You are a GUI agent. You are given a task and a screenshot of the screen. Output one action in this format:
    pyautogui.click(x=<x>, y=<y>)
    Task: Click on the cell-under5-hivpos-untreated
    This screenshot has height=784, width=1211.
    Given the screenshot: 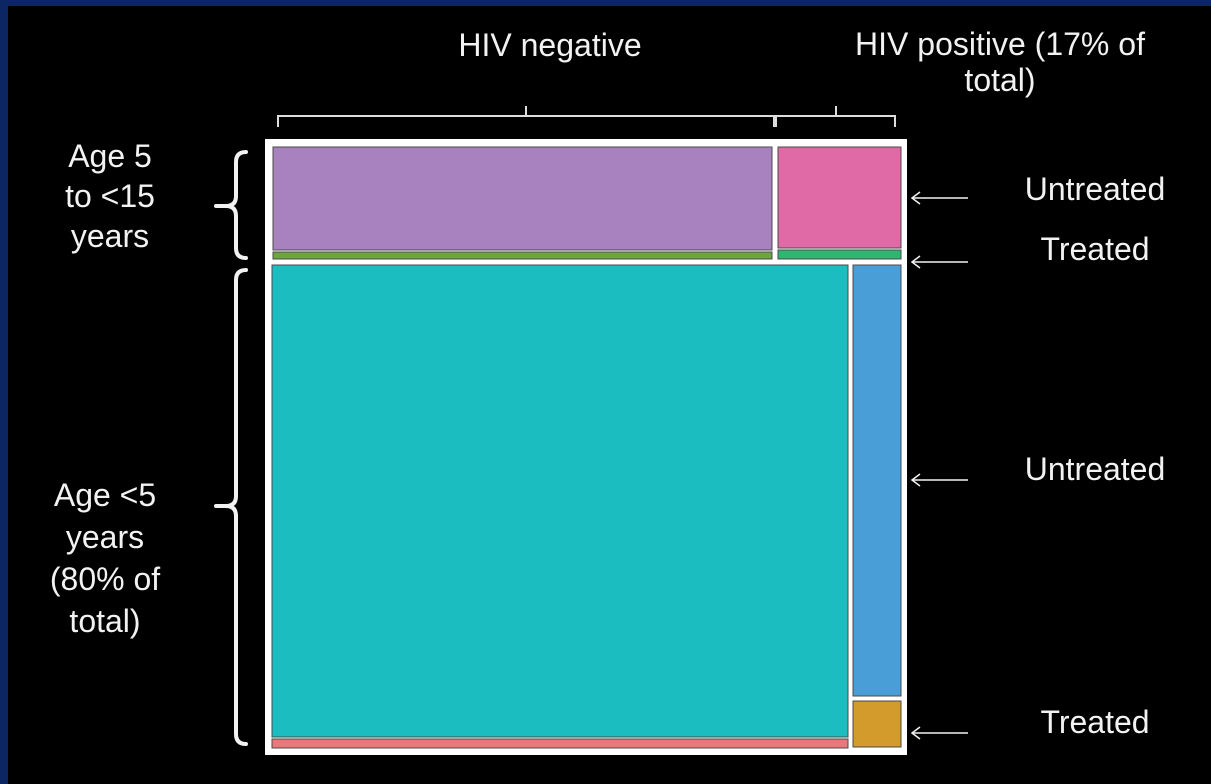 What is the action you would take?
    pyautogui.click(x=877, y=480)
    